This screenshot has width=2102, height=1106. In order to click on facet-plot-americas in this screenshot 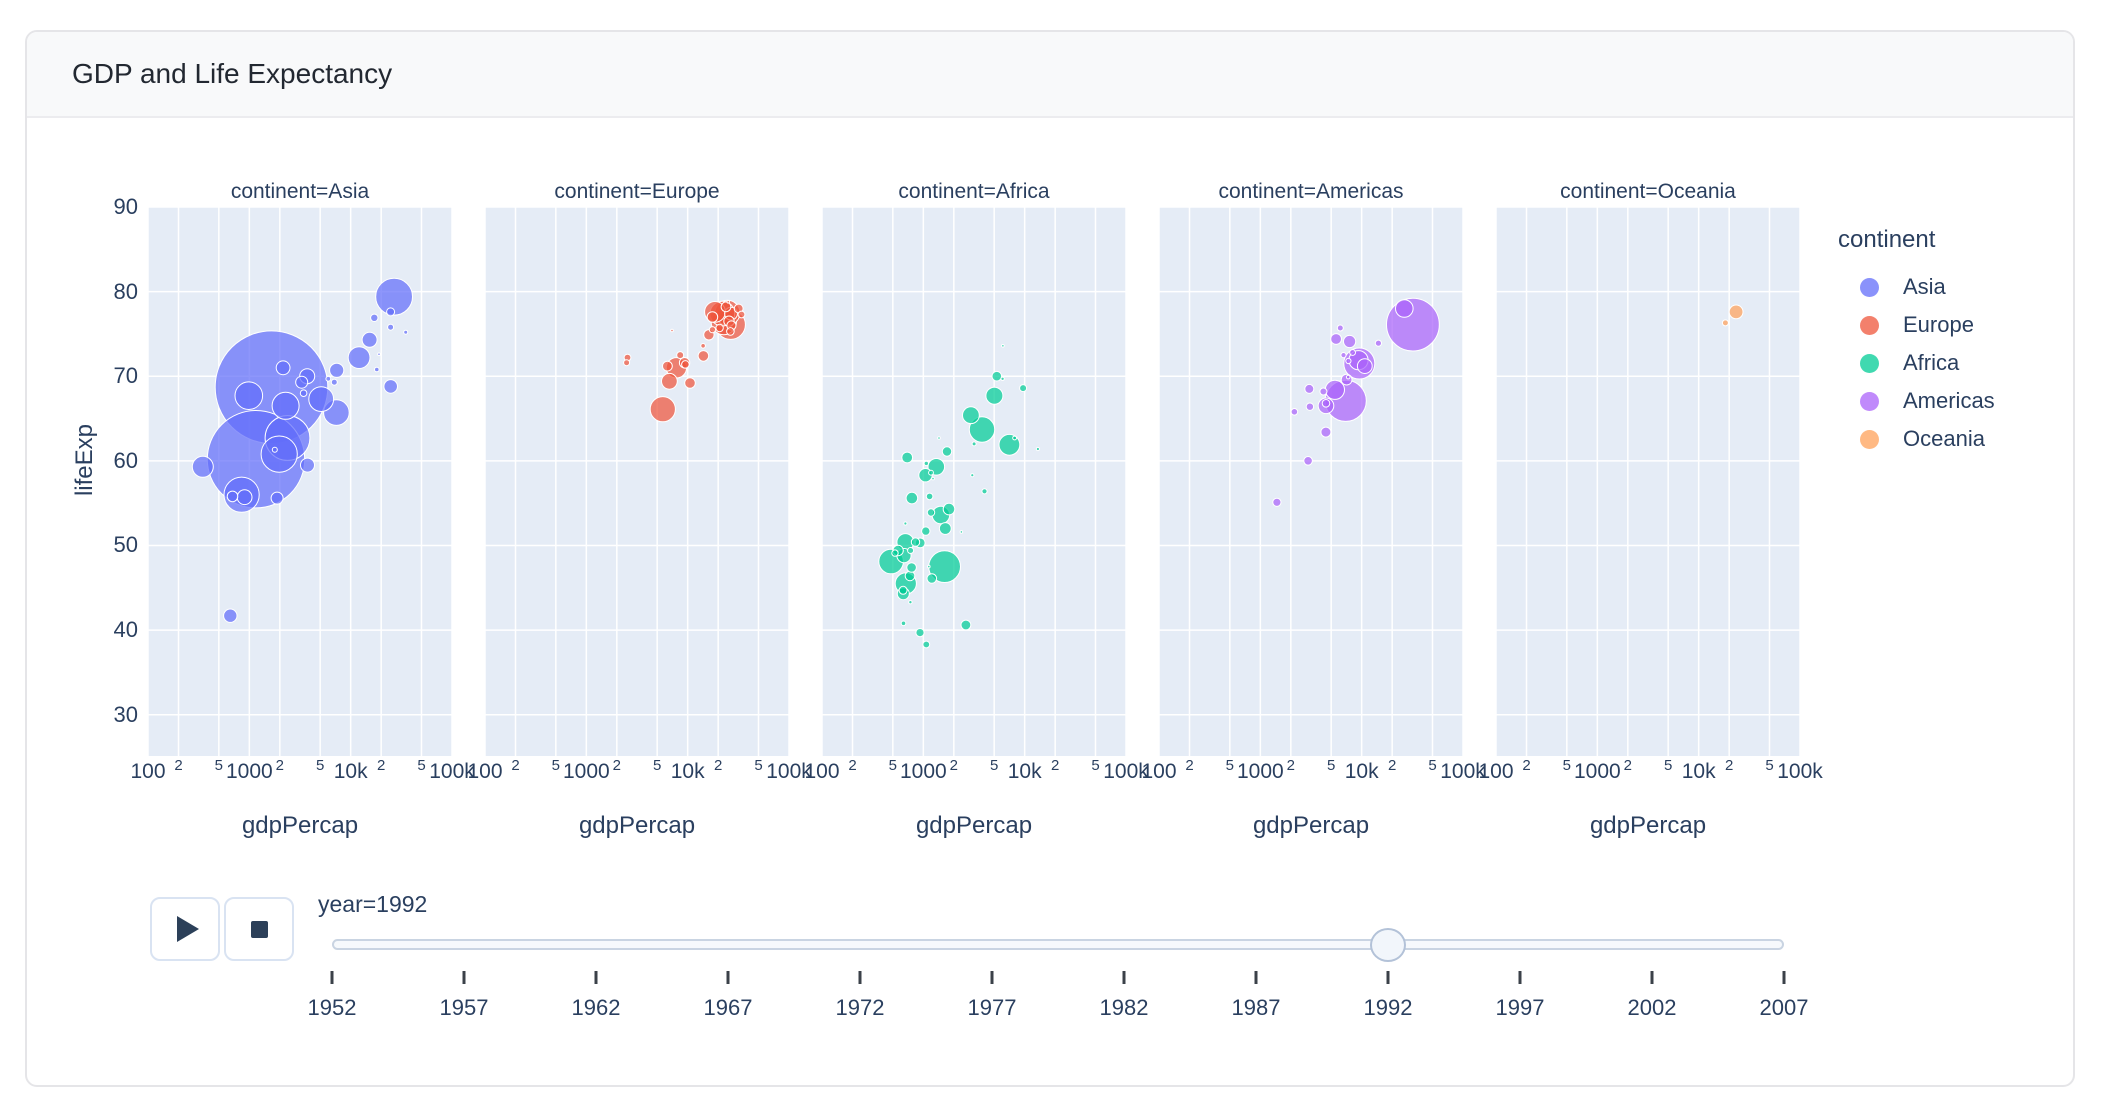, I will do `click(1311, 481)`.